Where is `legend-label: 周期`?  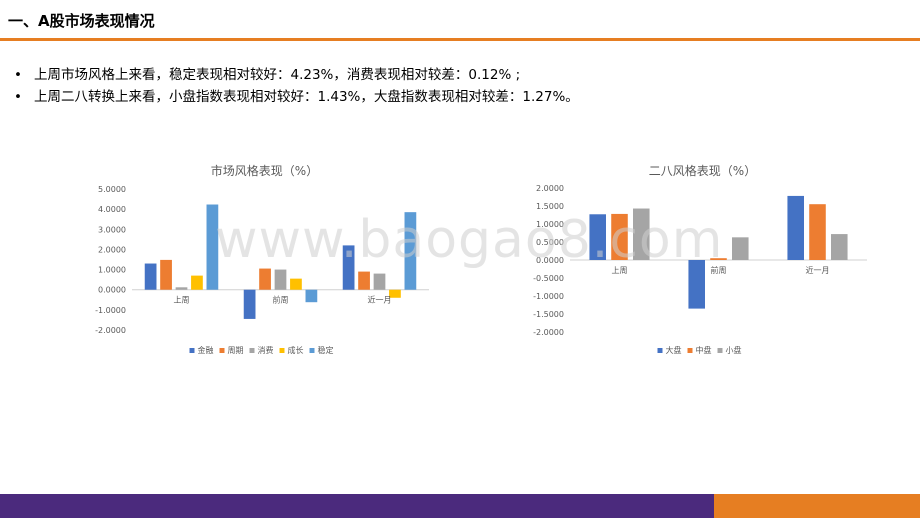 legend-label: 周期 is located at coordinates (236, 350).